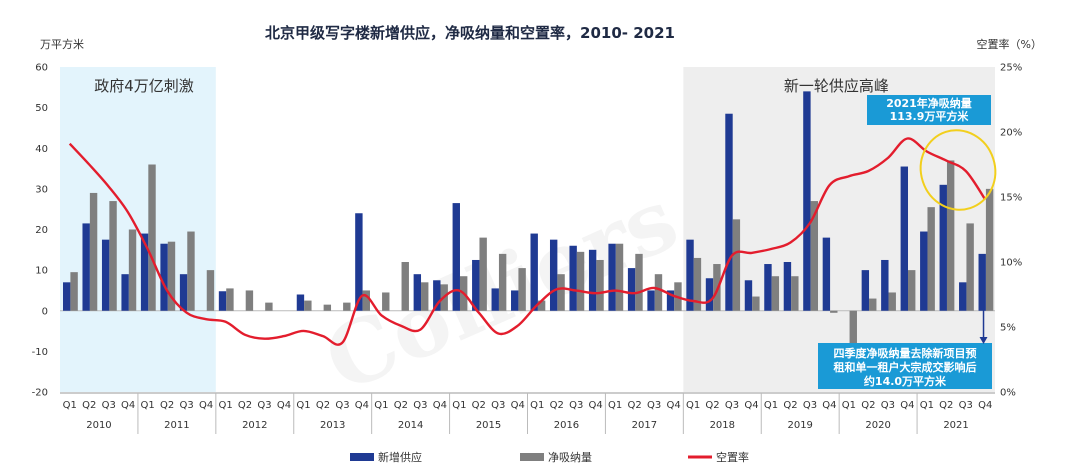 Image resolution: width=1080 pixels, height=471 pixels. Describe the element at coordinates (70, 405) in the screenshot. I see `x-quarter-label-0: Q1` at that location.